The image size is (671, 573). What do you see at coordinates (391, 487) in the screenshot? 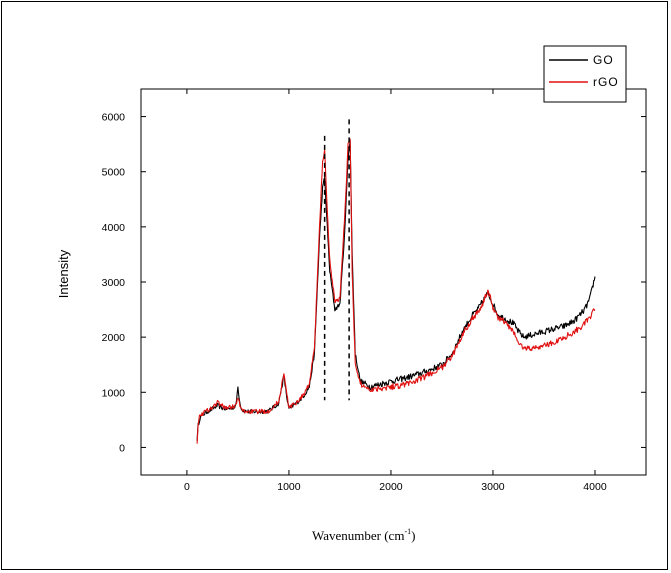
I see `x-tick-label: 2000` at bounding box center [391, 487].